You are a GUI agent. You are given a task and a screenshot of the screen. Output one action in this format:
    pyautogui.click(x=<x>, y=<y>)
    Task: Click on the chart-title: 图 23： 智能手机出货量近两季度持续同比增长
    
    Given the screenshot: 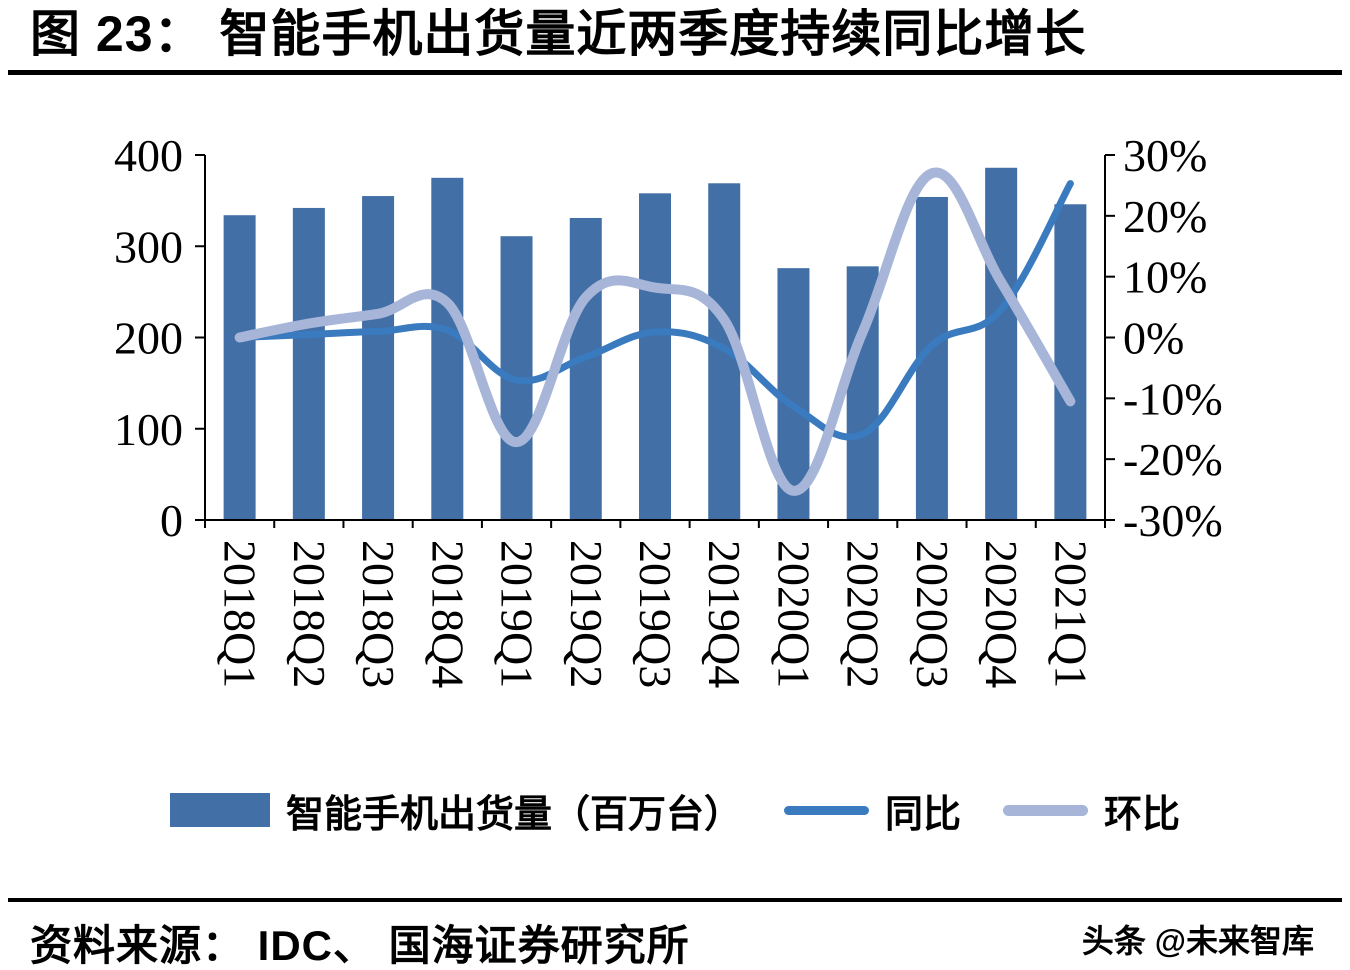 What is the action you would take?
    pyautogui.click(x=558, y=34)
    